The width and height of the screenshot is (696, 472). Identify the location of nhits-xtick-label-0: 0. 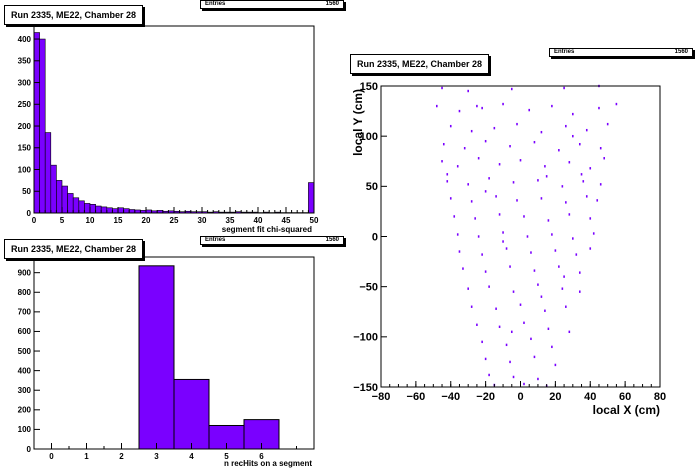
(51, 456).